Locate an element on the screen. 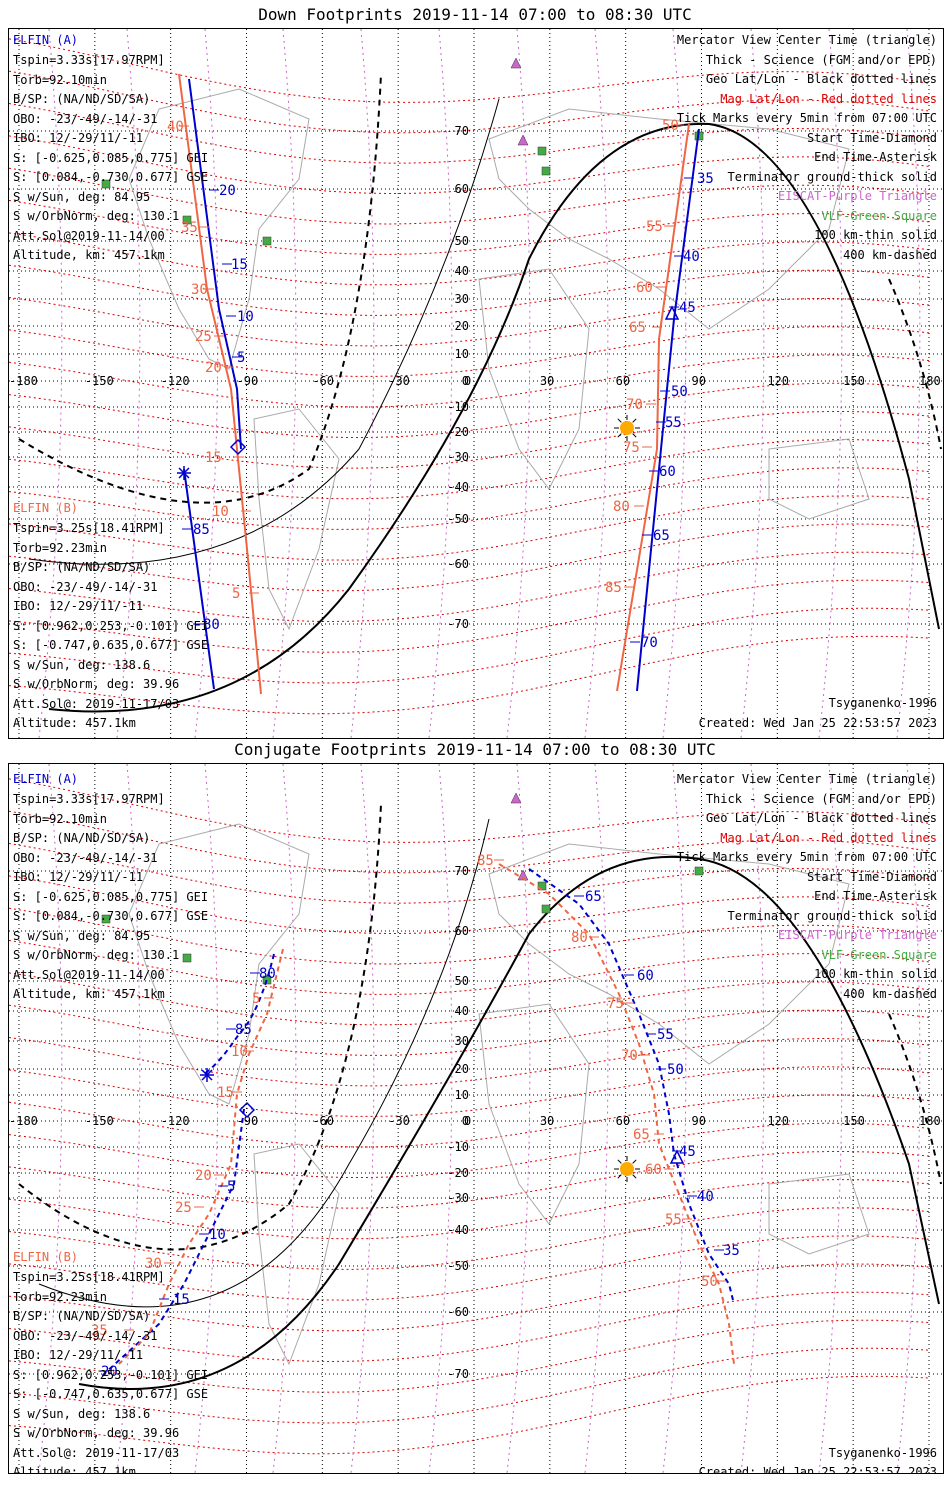  legend-entry: EISCAT-Purple Triangle is located at coordinates (857, 935).